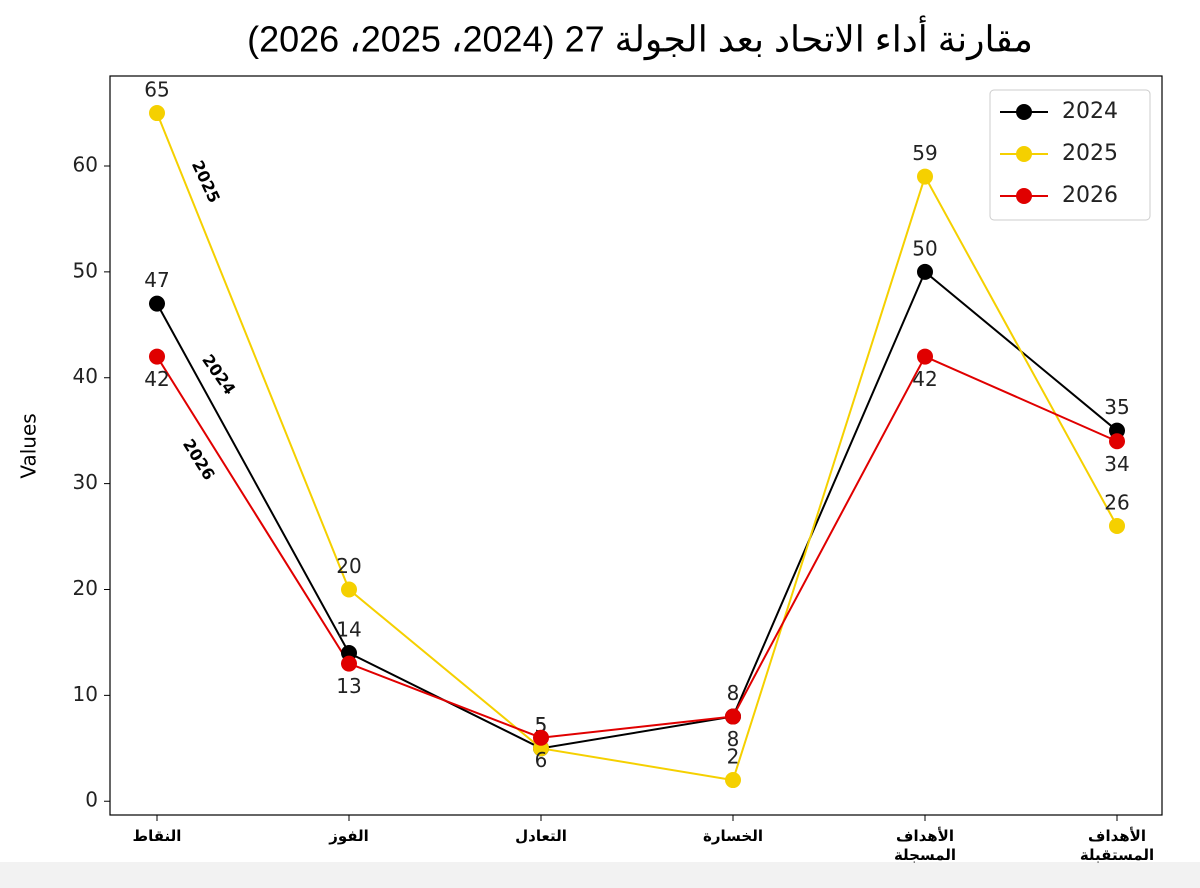  I want to click on y-tick-label: 20, so click(85, 588).